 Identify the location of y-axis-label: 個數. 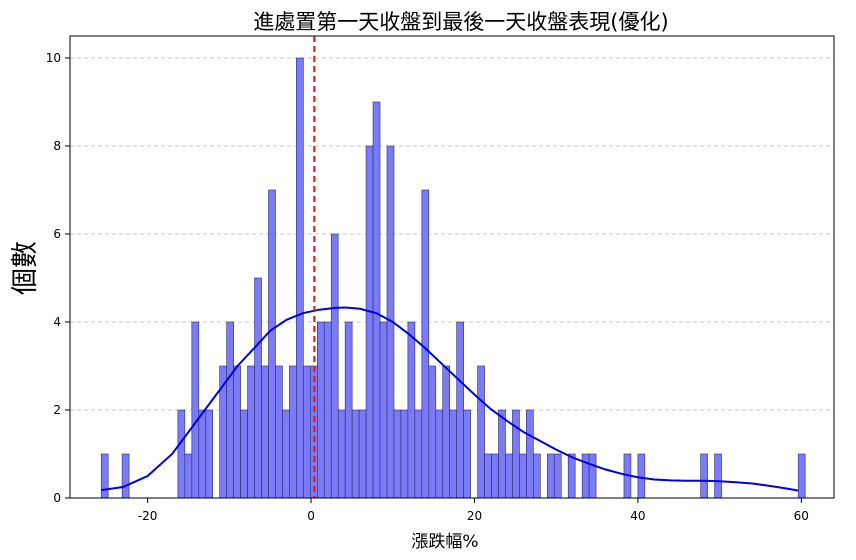
(25, 268).